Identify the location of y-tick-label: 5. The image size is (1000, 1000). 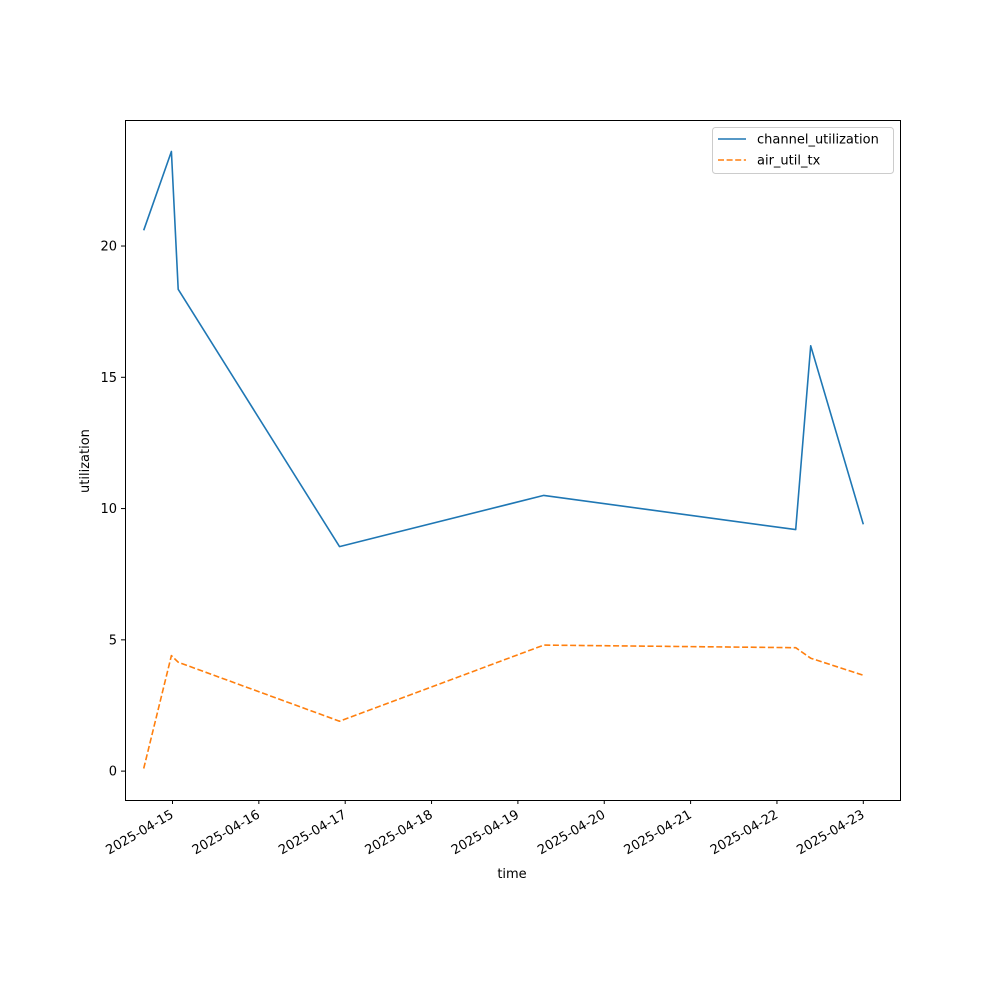
(113, 640).